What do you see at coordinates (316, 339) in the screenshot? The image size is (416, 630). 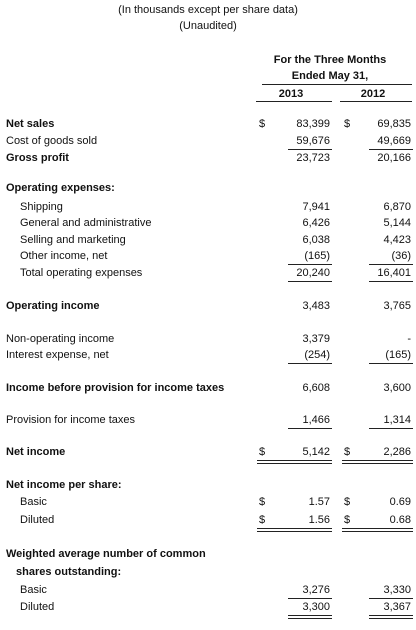 I see `cell-value: 3,379` at bounding box center [316, 339].